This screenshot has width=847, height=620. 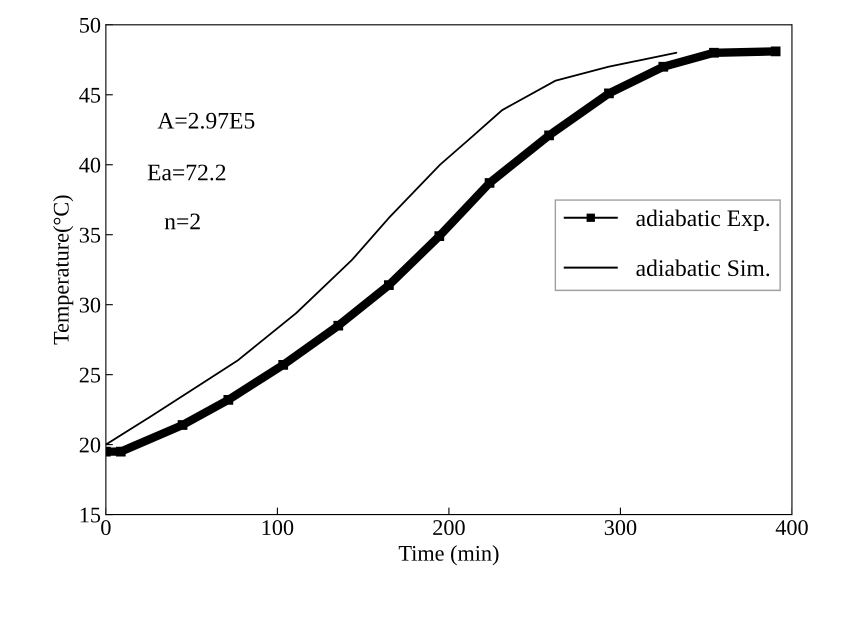 What do you see at coordinates (106, 528) in the screenshot?
I see `x-tick-label: 0` at bounding box center [106, 528].